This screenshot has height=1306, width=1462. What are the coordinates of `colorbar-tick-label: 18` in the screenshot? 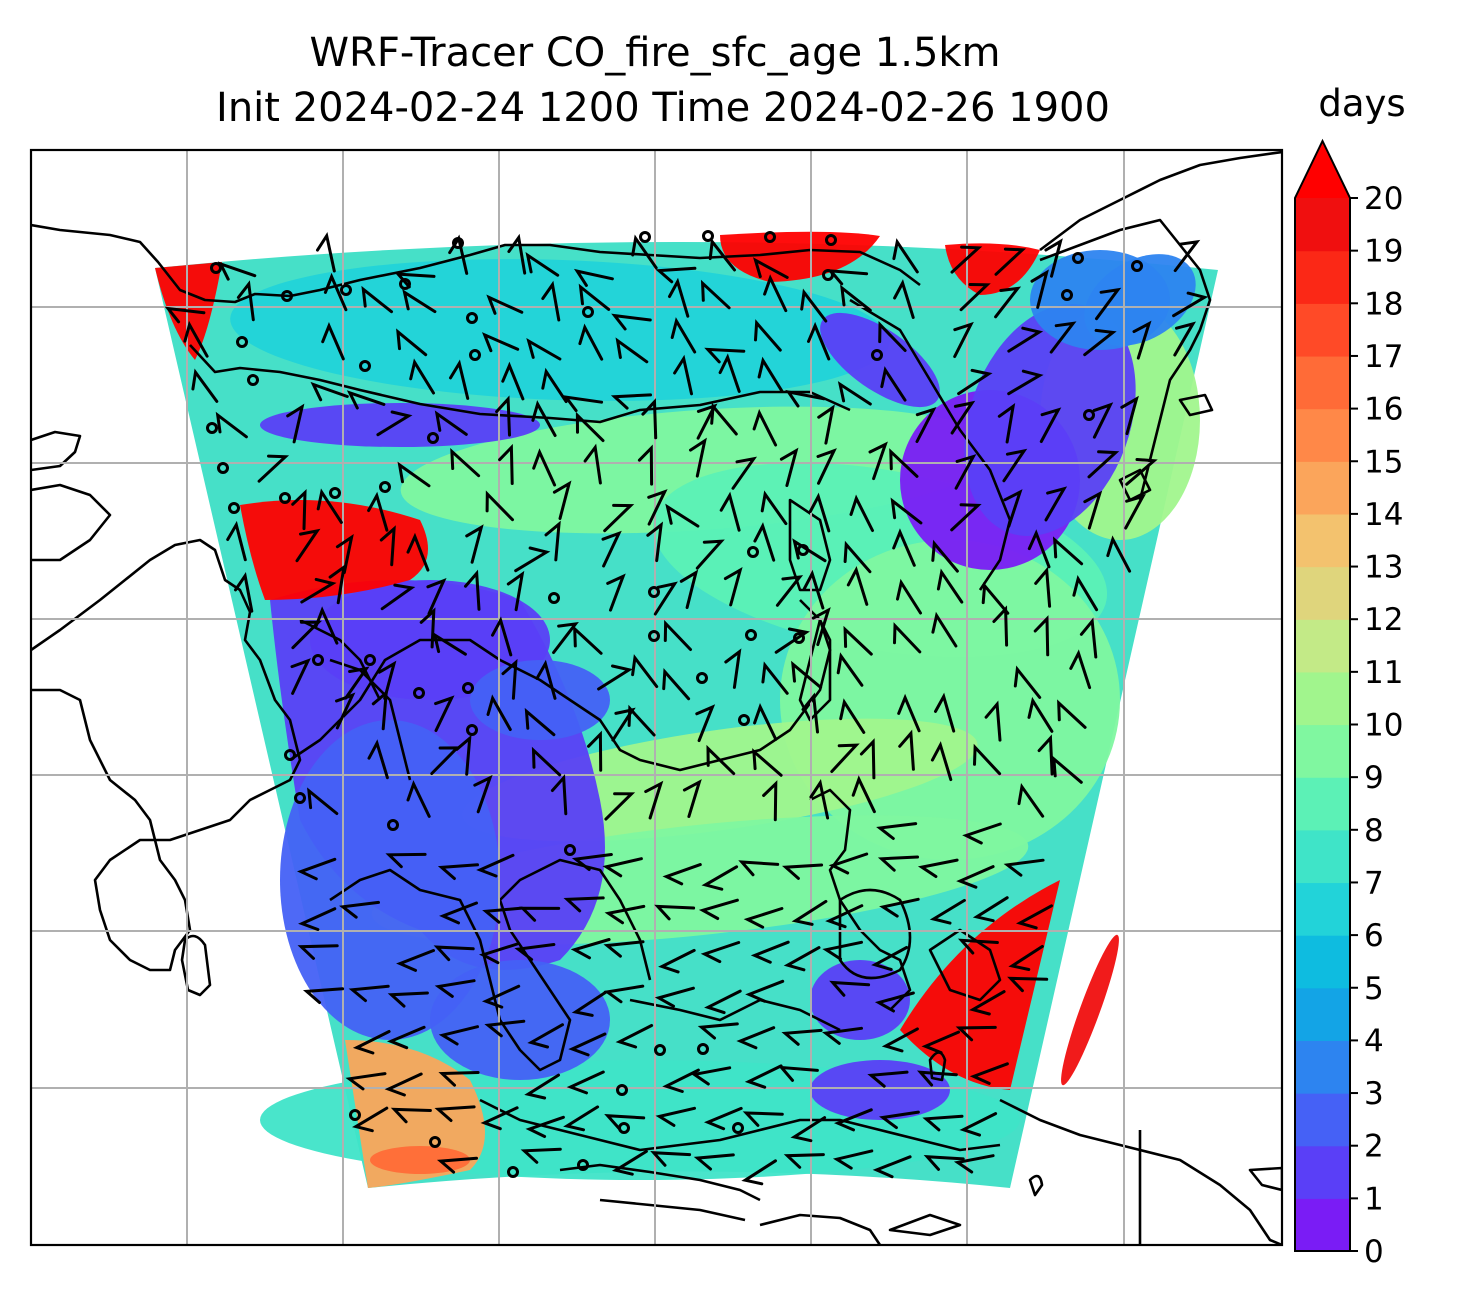 It's located at (1383, 304).